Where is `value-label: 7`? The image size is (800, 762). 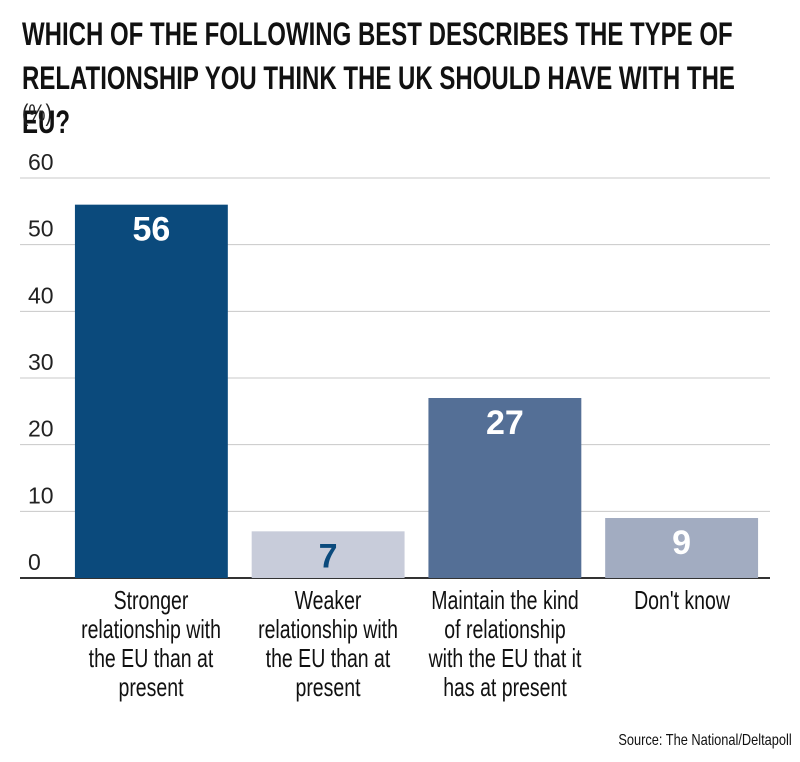 value-label: 7 is located at coordinates (328, 556).